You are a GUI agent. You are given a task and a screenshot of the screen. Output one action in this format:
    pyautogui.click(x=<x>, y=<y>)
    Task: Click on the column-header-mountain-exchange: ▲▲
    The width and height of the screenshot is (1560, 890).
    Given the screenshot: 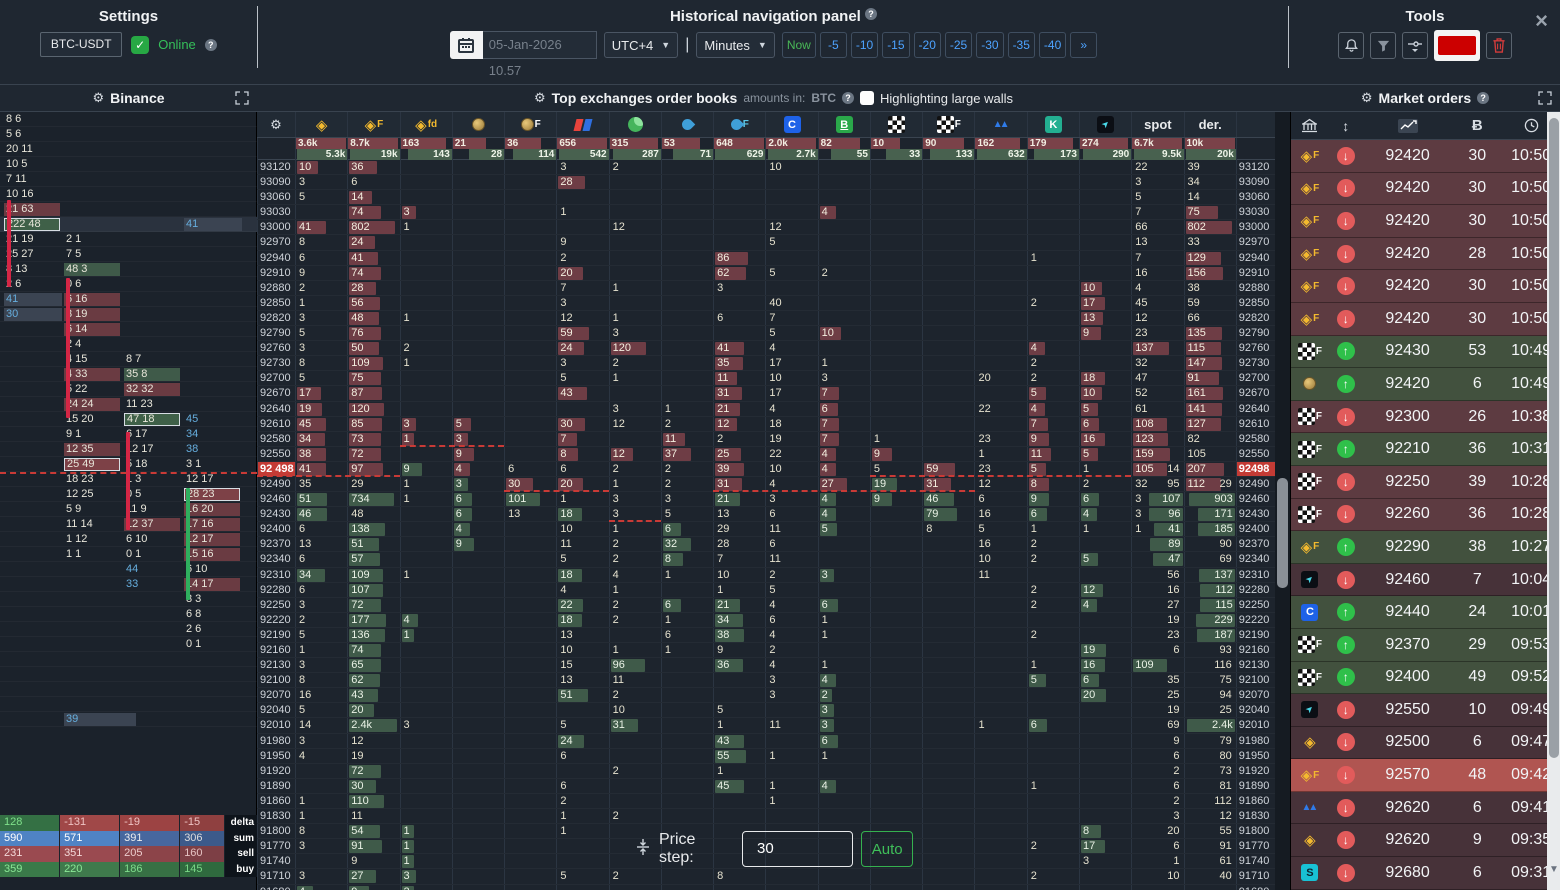 What is the action you would take?
    pyautogui.click(x=1000, y=124)
    